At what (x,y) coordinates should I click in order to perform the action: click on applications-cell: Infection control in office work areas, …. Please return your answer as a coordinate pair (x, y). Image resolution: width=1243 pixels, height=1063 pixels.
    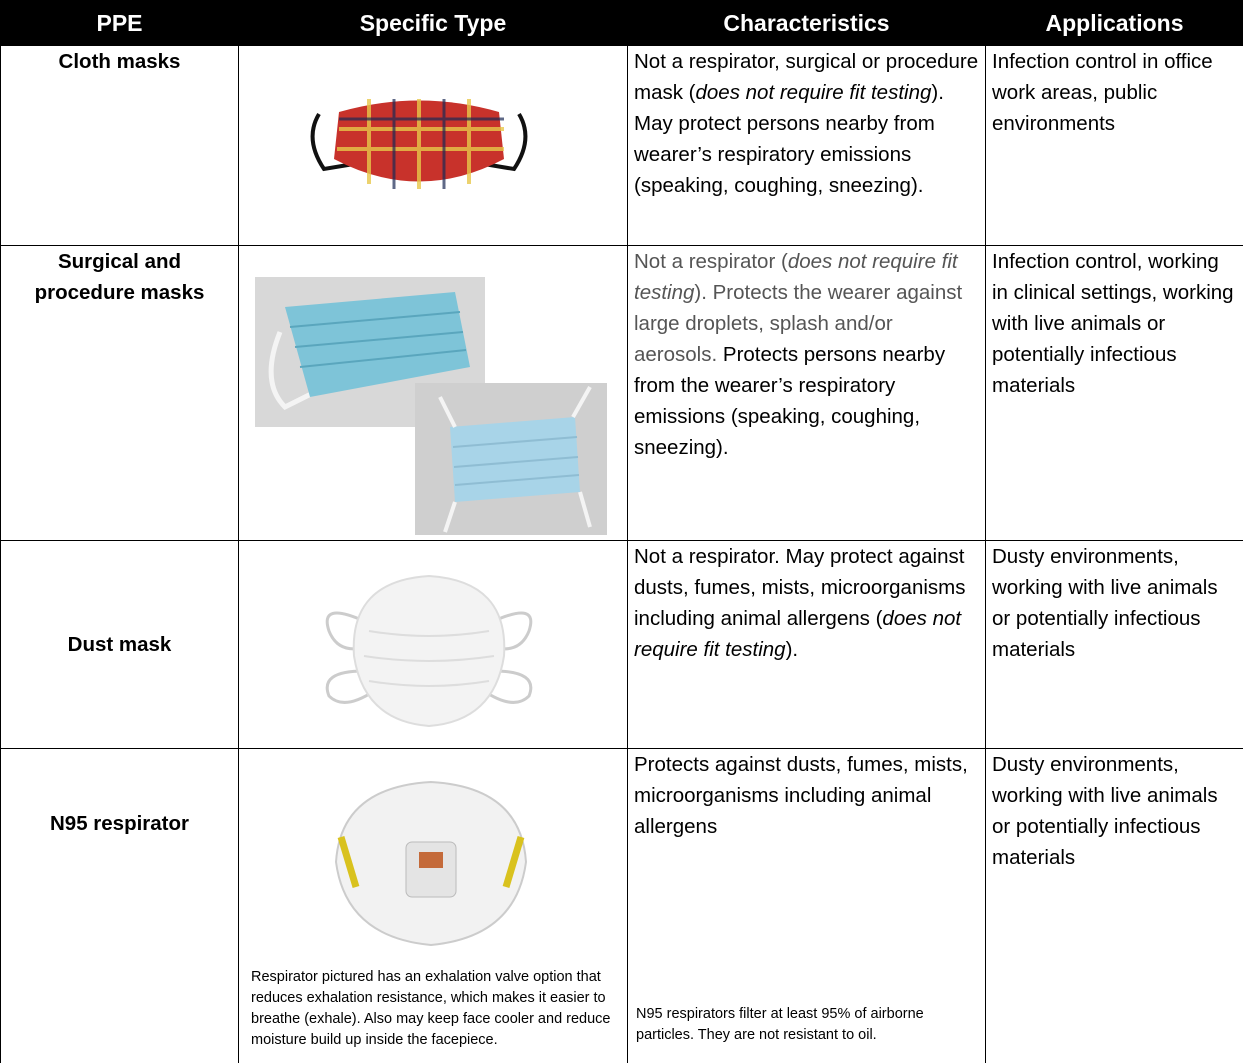
    Looking at the image, I should click on (1114, 145).